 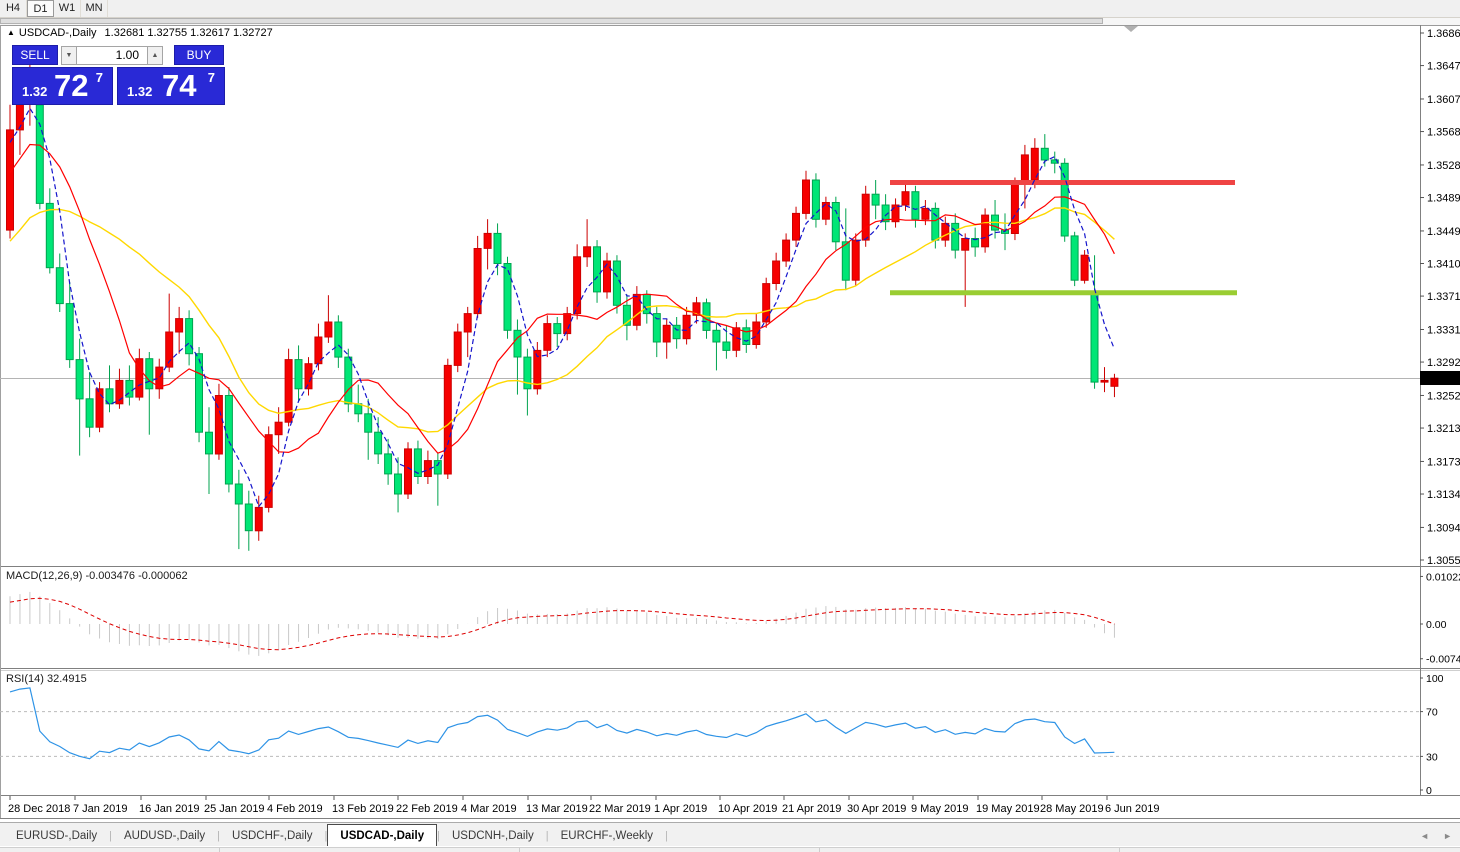 What do you see at coordinates (1443, 133) in the screenshot?
I see `price-axis-tick-label: 1.35680` at bounding box center [1443, 133].